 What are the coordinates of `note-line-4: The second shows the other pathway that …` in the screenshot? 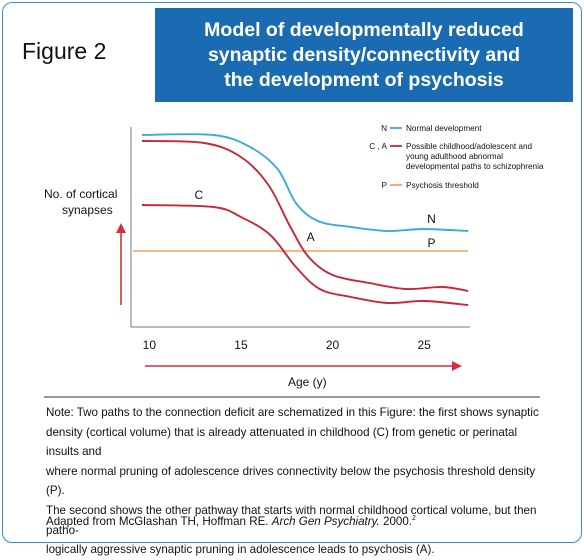 It's located at (291, 520).